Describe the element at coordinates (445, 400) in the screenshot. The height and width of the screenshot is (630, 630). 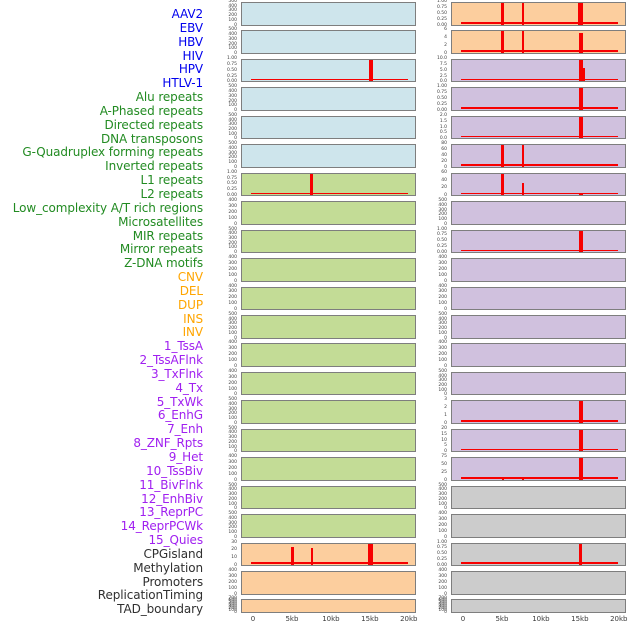
I see `y-tick-label: 3` at that location.